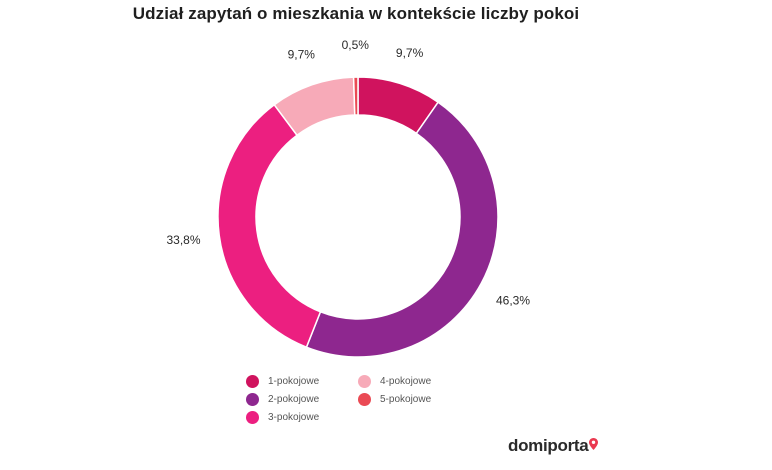 The image size is (772, 470). Describe the element at coordinates (294, 417) in the screenshot. I see `legend-label: 3-pokojowe` at that location.